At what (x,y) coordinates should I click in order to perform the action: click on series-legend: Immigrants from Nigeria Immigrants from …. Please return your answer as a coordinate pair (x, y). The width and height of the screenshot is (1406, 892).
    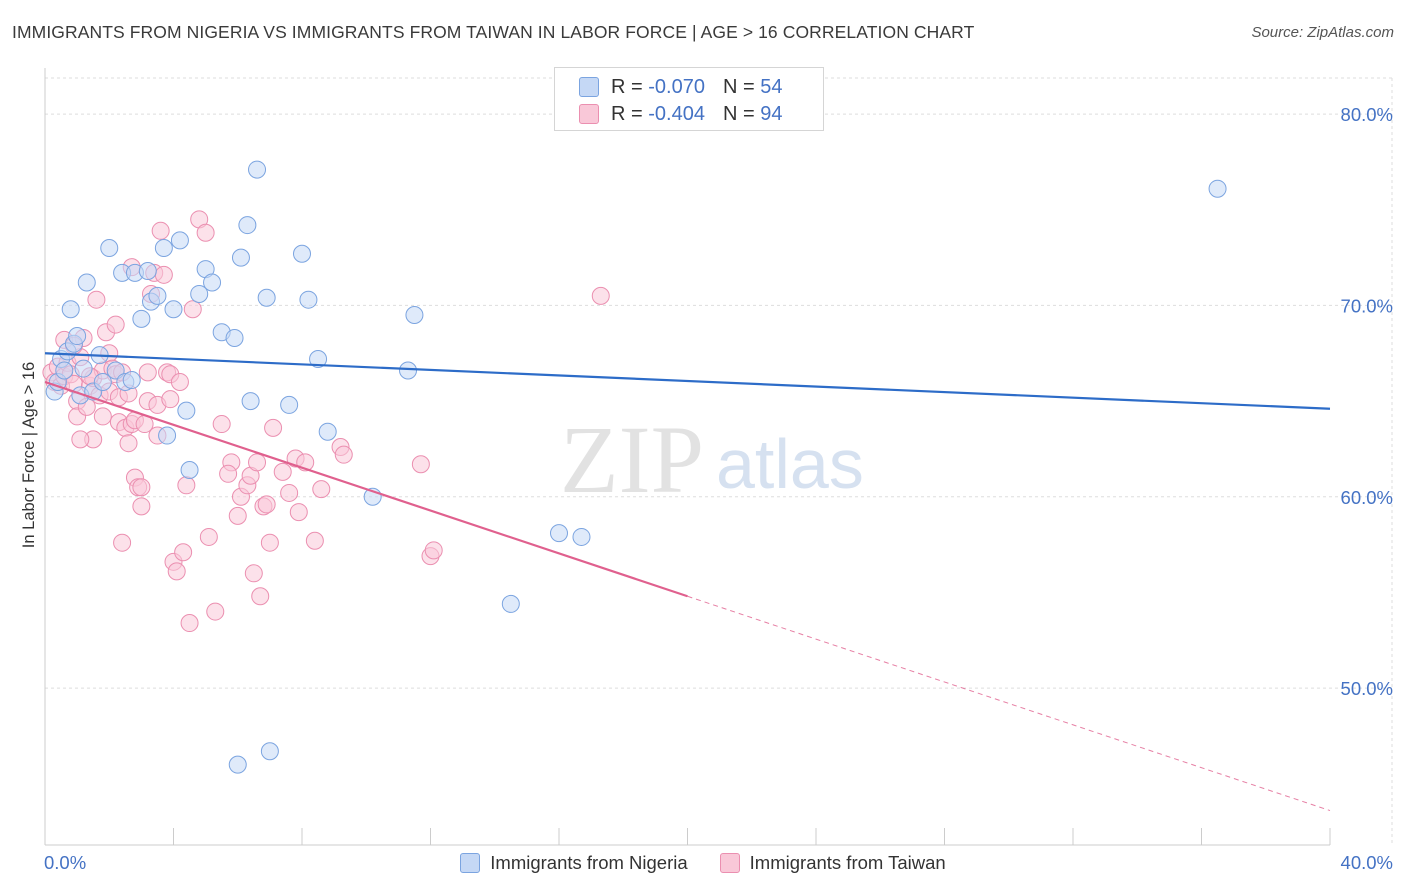
    Looking at the image, I should click on (703, 863).